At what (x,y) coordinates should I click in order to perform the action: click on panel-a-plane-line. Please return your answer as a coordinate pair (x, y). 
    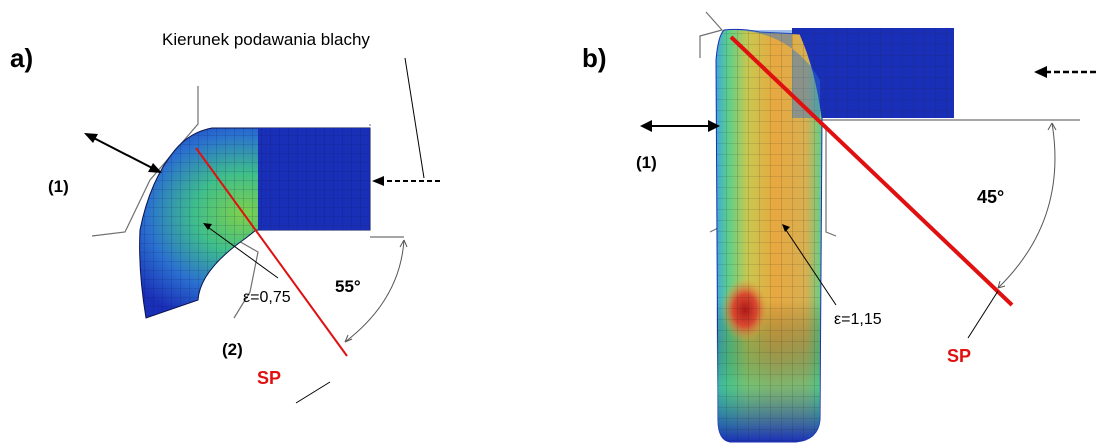
    Looking at the image, I should click on (271, 252).